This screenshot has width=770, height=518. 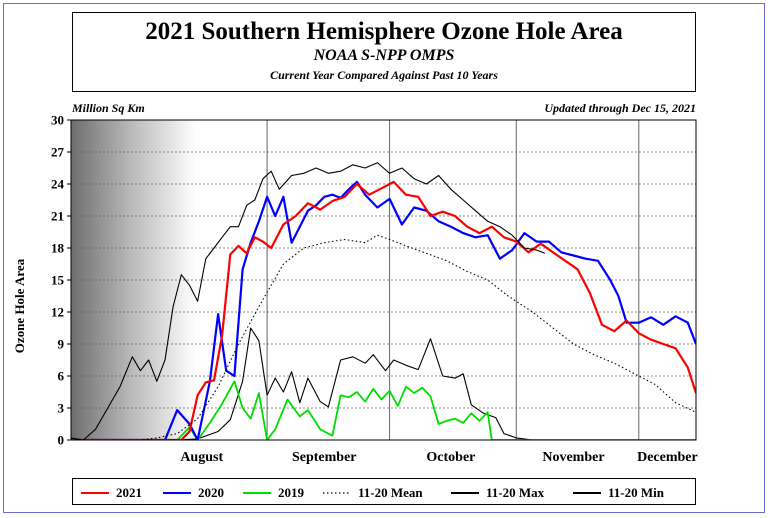 I want to click on legend-label-11-20-min: 11-20 Min, so click(x=636, y=492).